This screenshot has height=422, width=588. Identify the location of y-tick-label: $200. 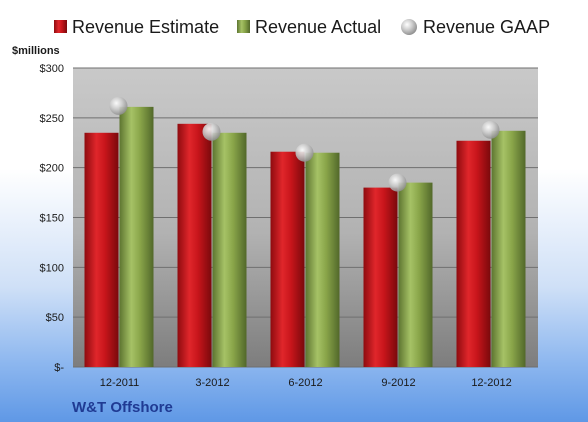
(52, 169).